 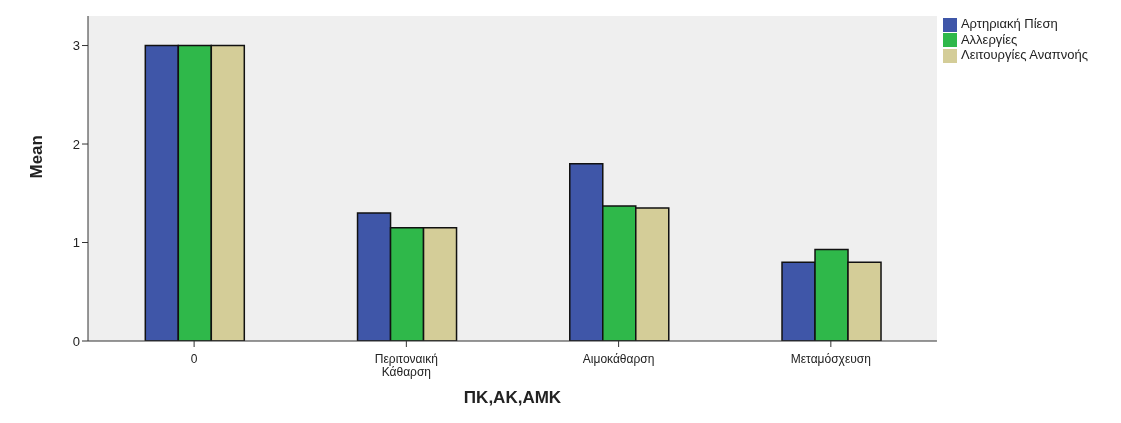 What do you see at coordinates (76, 144) in the screenshot?
I see `y-tick-label: 2` at bounding box center [76, 144].